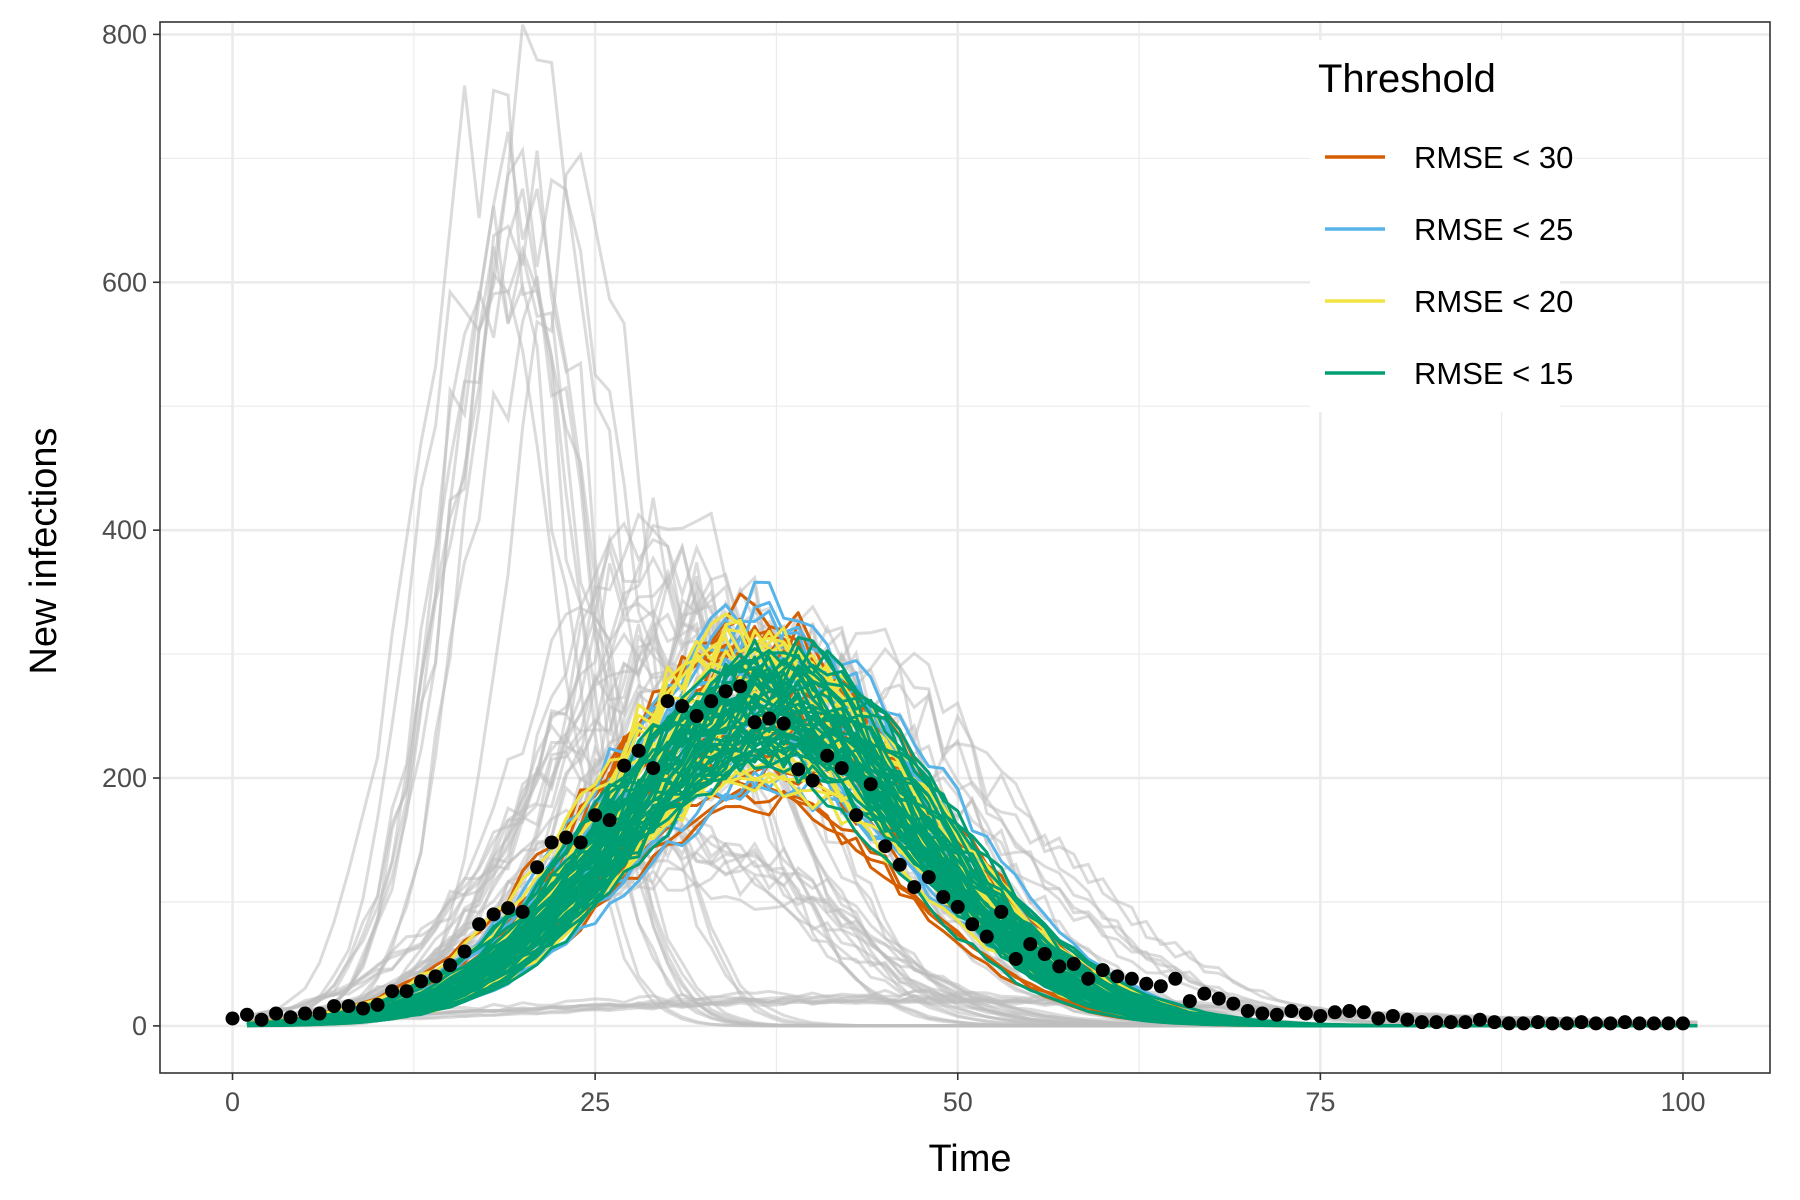 This screenshot has width=1800, height=1200. I want to click on legend-item-rmse-25: RMSE < 25, so click(1449, 229).